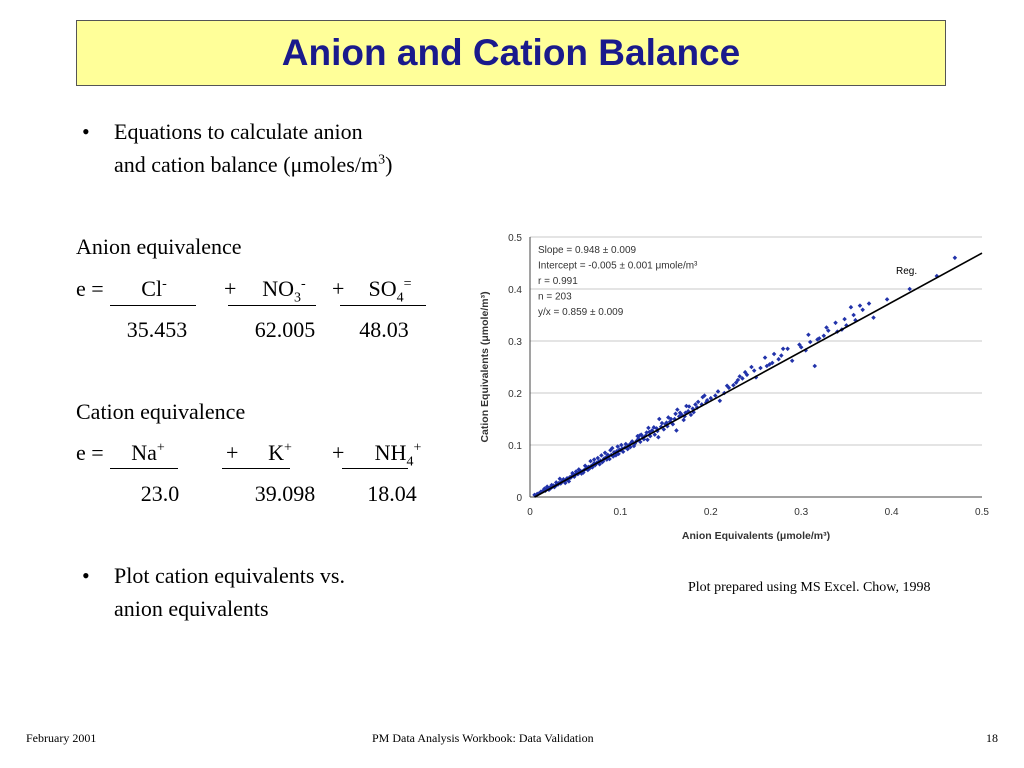 This screenshot has height=768, width=1024. Describe the element at coordinates (809, 587) in the screenshot. I see `chart-caption: Plot prepared using MS Excel. Chow, 1998` at that location.